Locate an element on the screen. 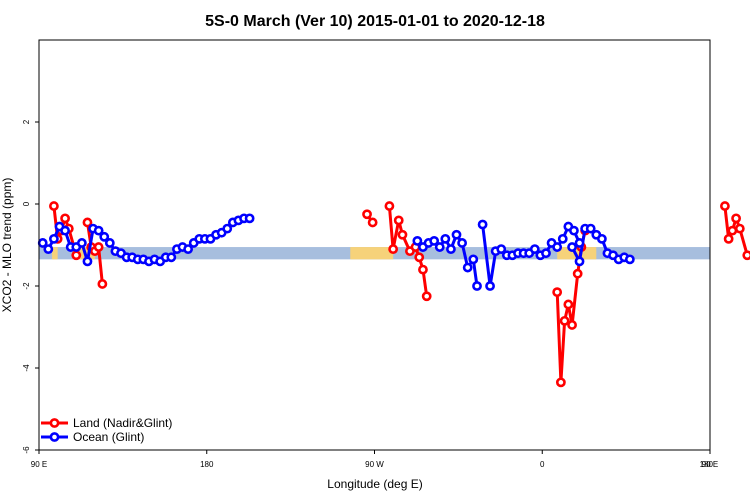 This screenshot has height=500, width=750. x-tick-label-4: 90 E is located at coordinates (710, 464).